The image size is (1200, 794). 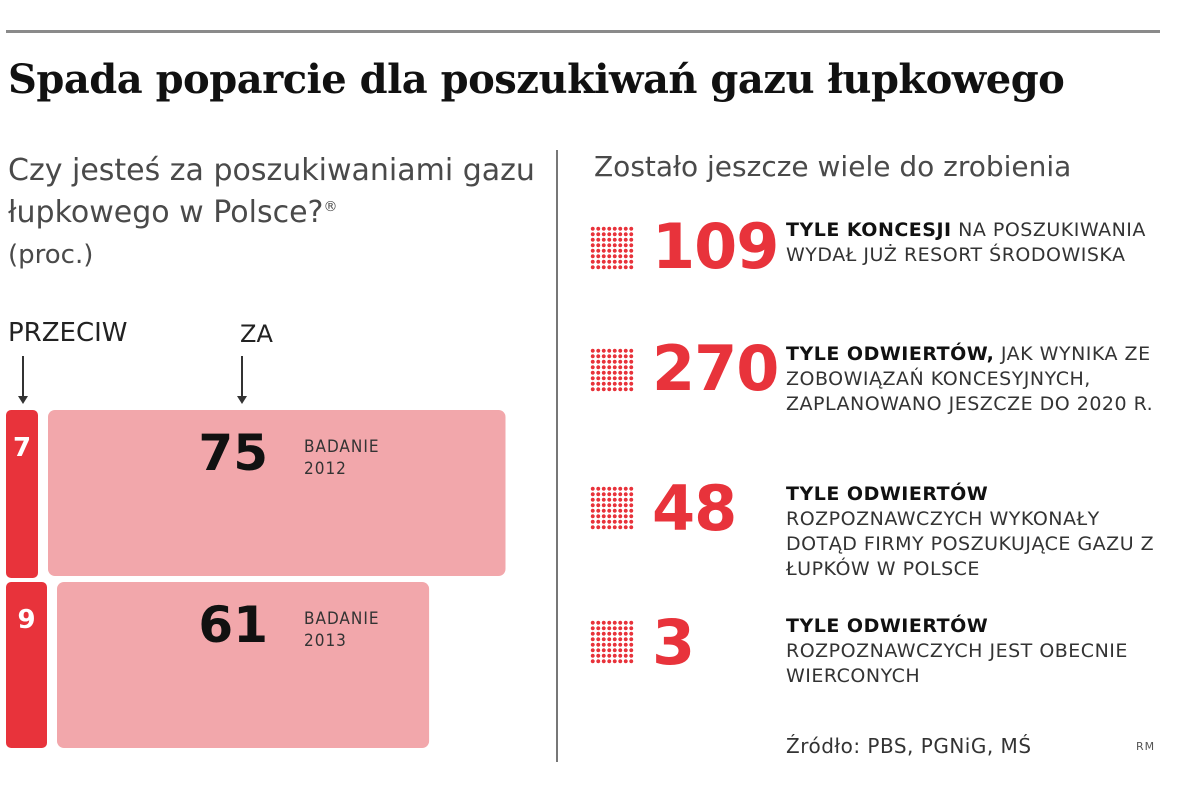 What do you see at coordinates (23, 400) in the screenshot?
I see `arrow-against-head` at bounding box center [23, 400].